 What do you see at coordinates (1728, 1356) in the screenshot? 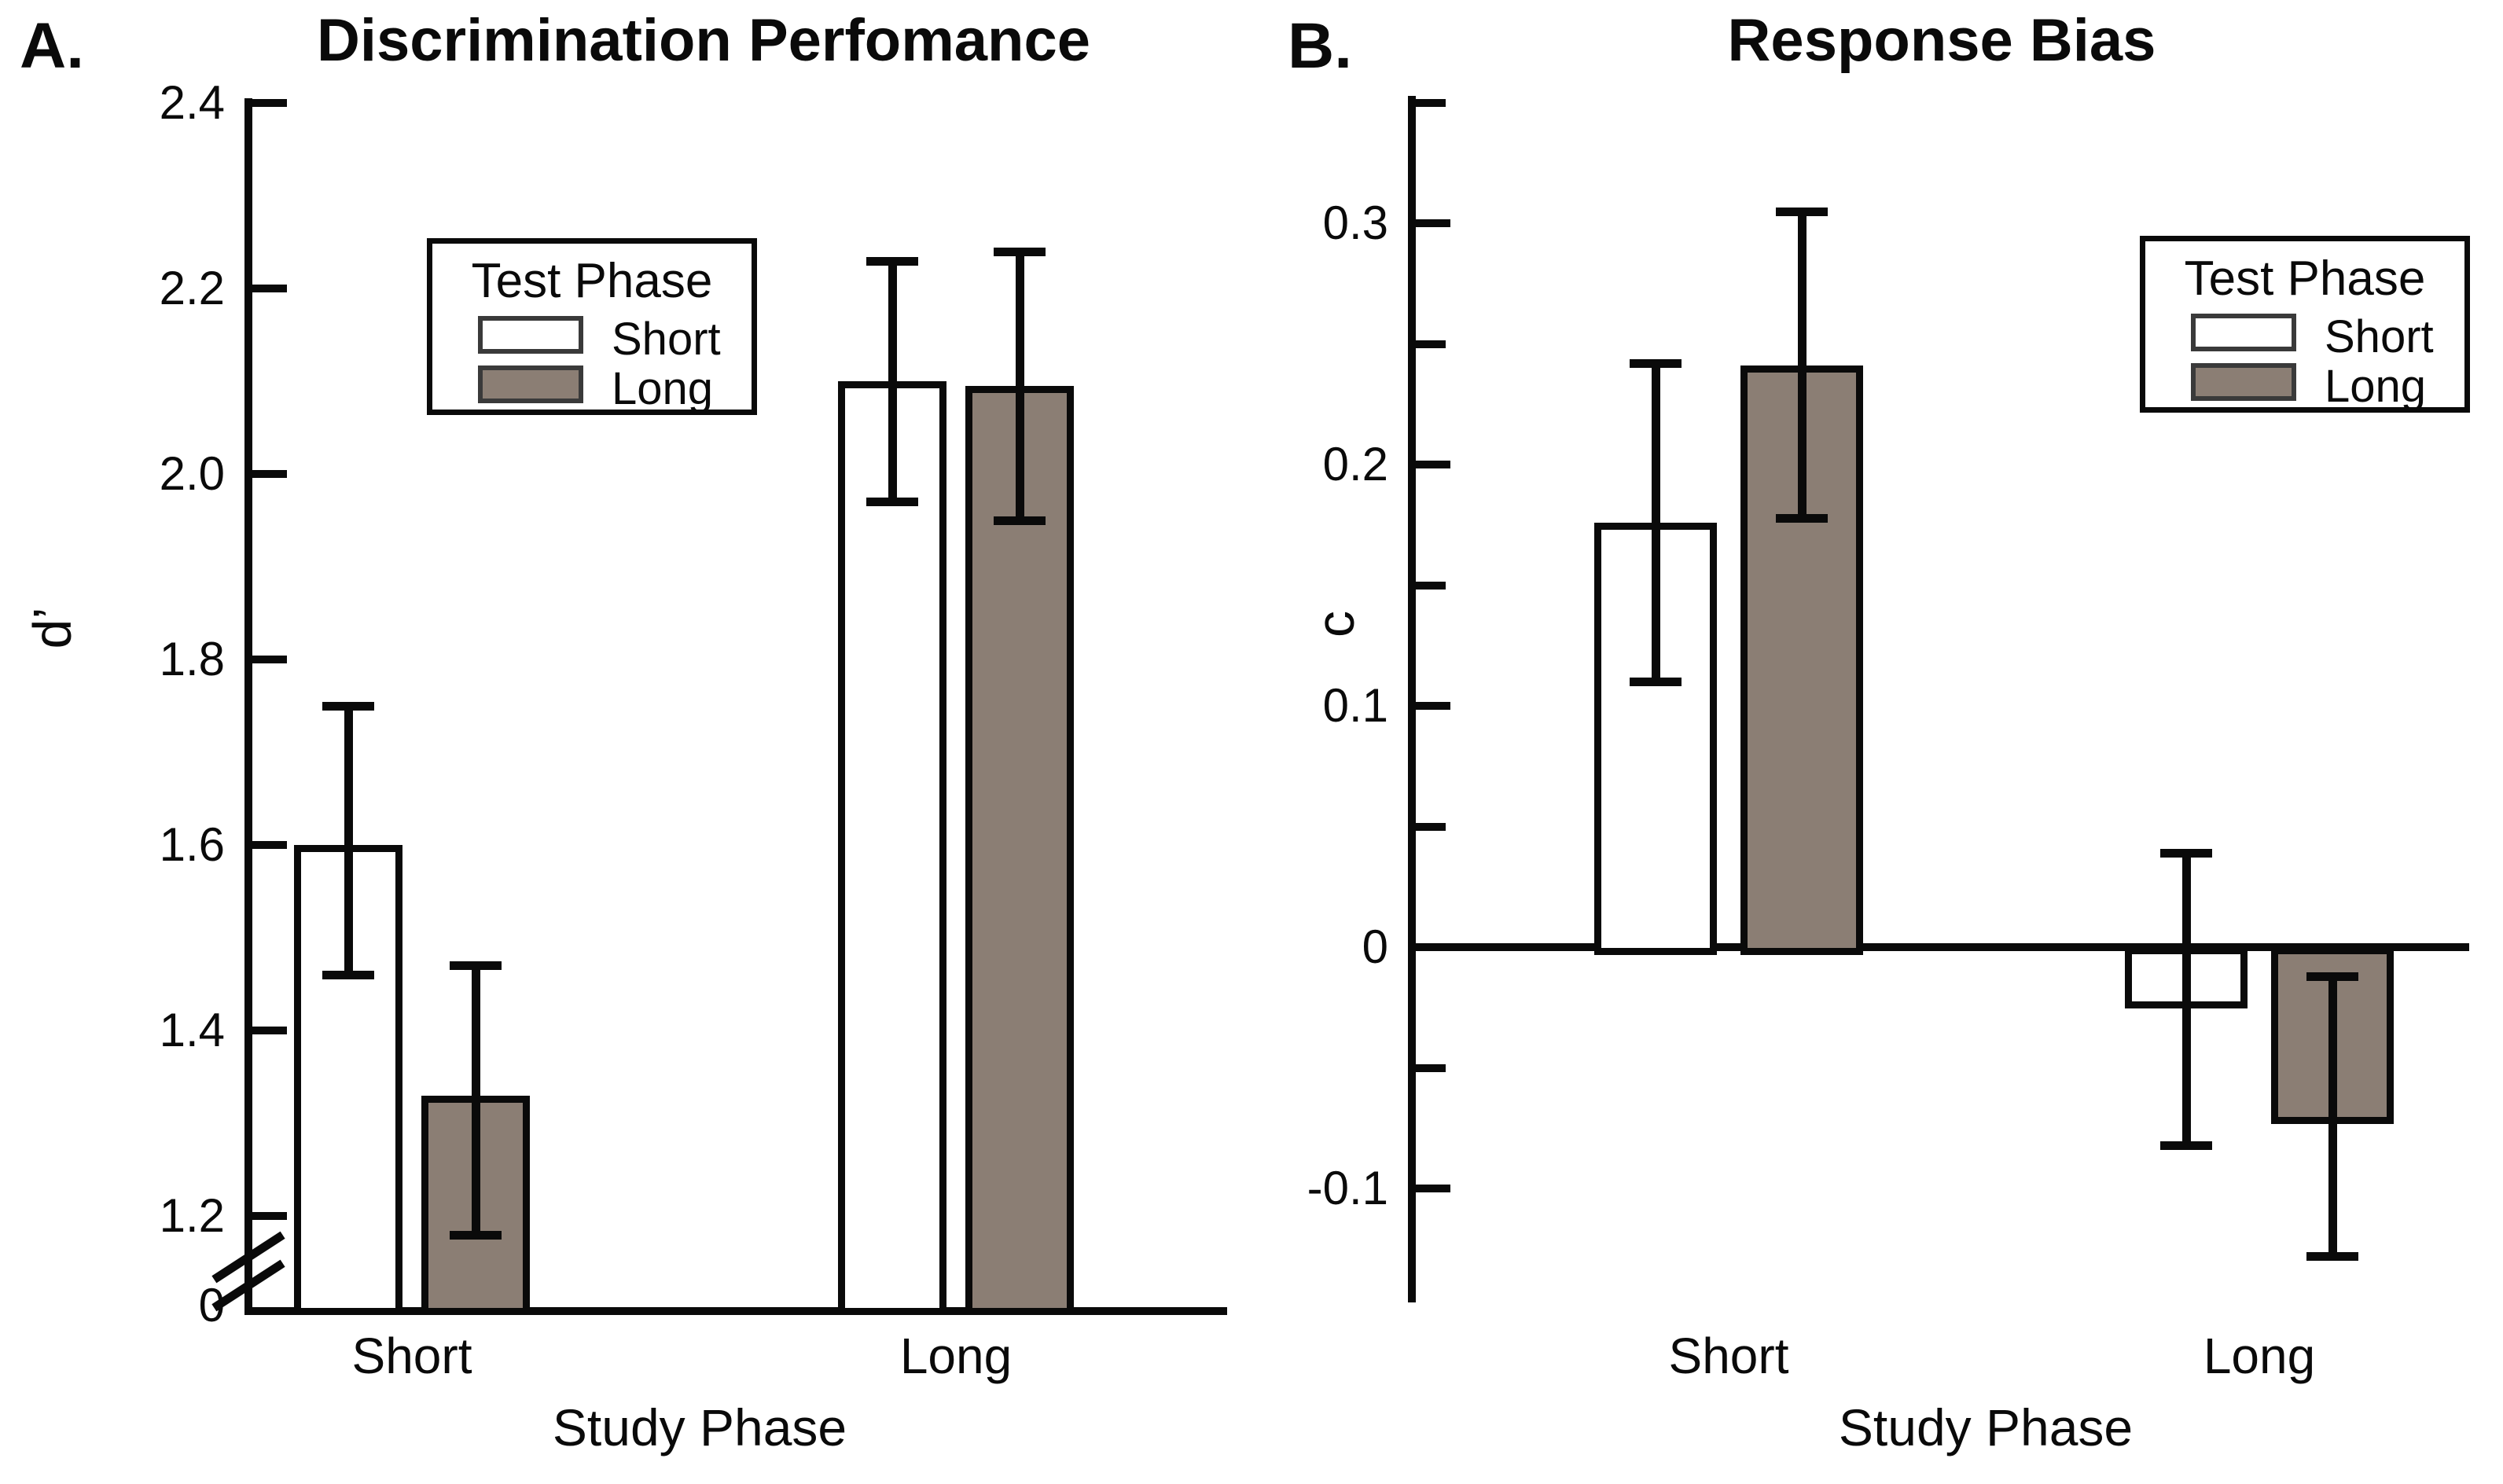
I see `panel-b-category-short: Short` at bounding box center [1728, 1356].